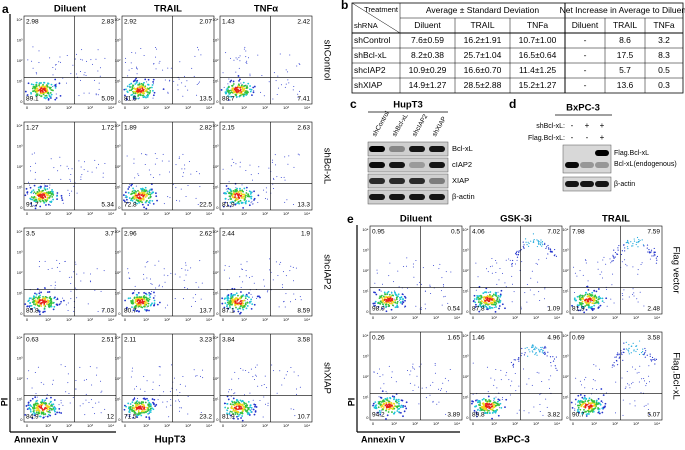 This screenshot has width=685, height=450. What do you see at coordinates (205, 22) in the screenshot?
I see `quadrant-value: 2.07` at bounding box center [205, 22].